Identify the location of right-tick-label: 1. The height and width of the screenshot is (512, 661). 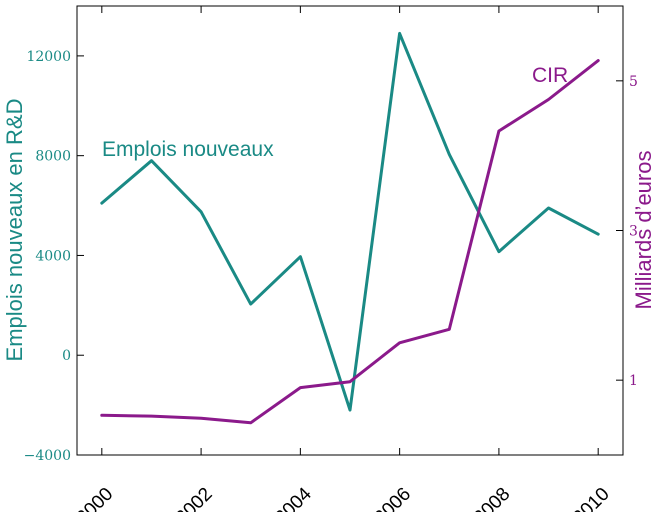
(633, 381).